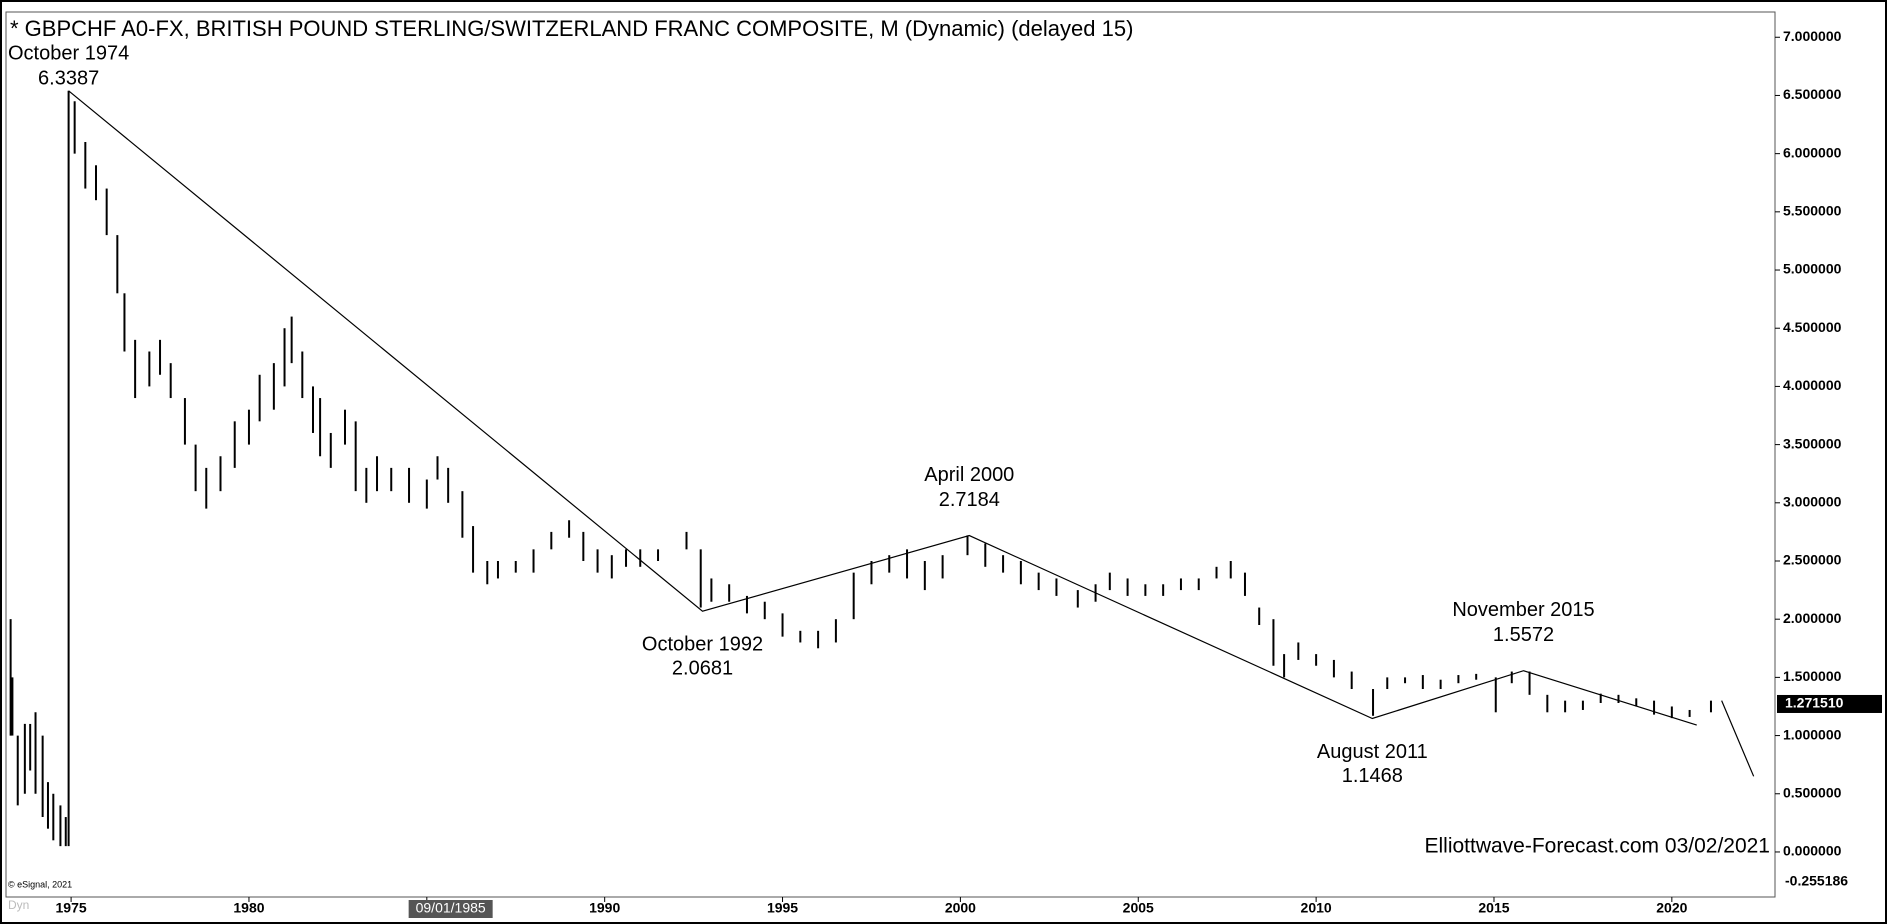 The height and width of the screenshot is (924, 1887). I want to click on projection-line, so click(1738, 738).